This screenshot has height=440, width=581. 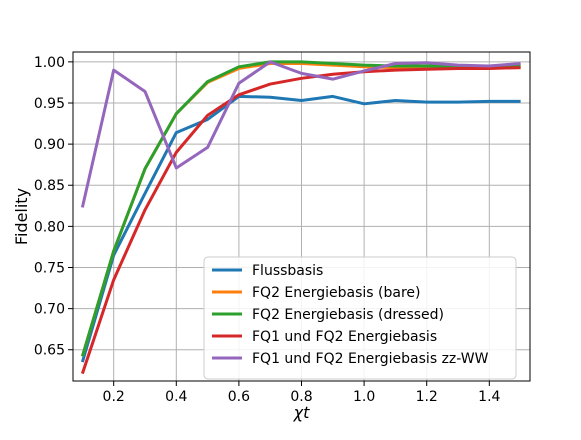 What do you see at coordinates (114, 397) in the screenshot?
I see `x-tick-label: 0.2` at bounding box center [114, 397].